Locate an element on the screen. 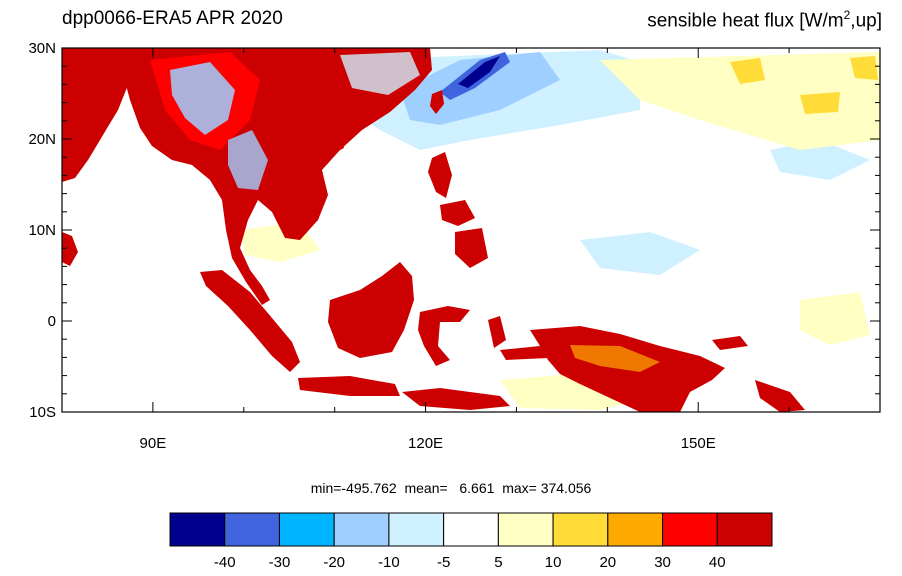 This screenshot has width=902, height=576. land-sulawesi is located at coordinates (444, 336).